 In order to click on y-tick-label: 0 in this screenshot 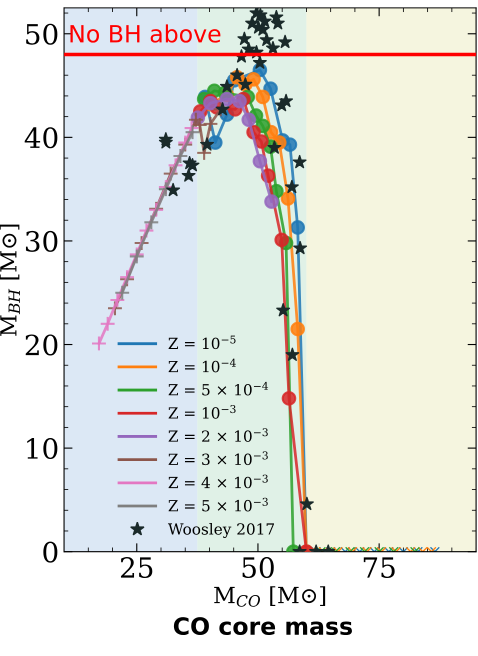, I will do `click(50, 552)`.